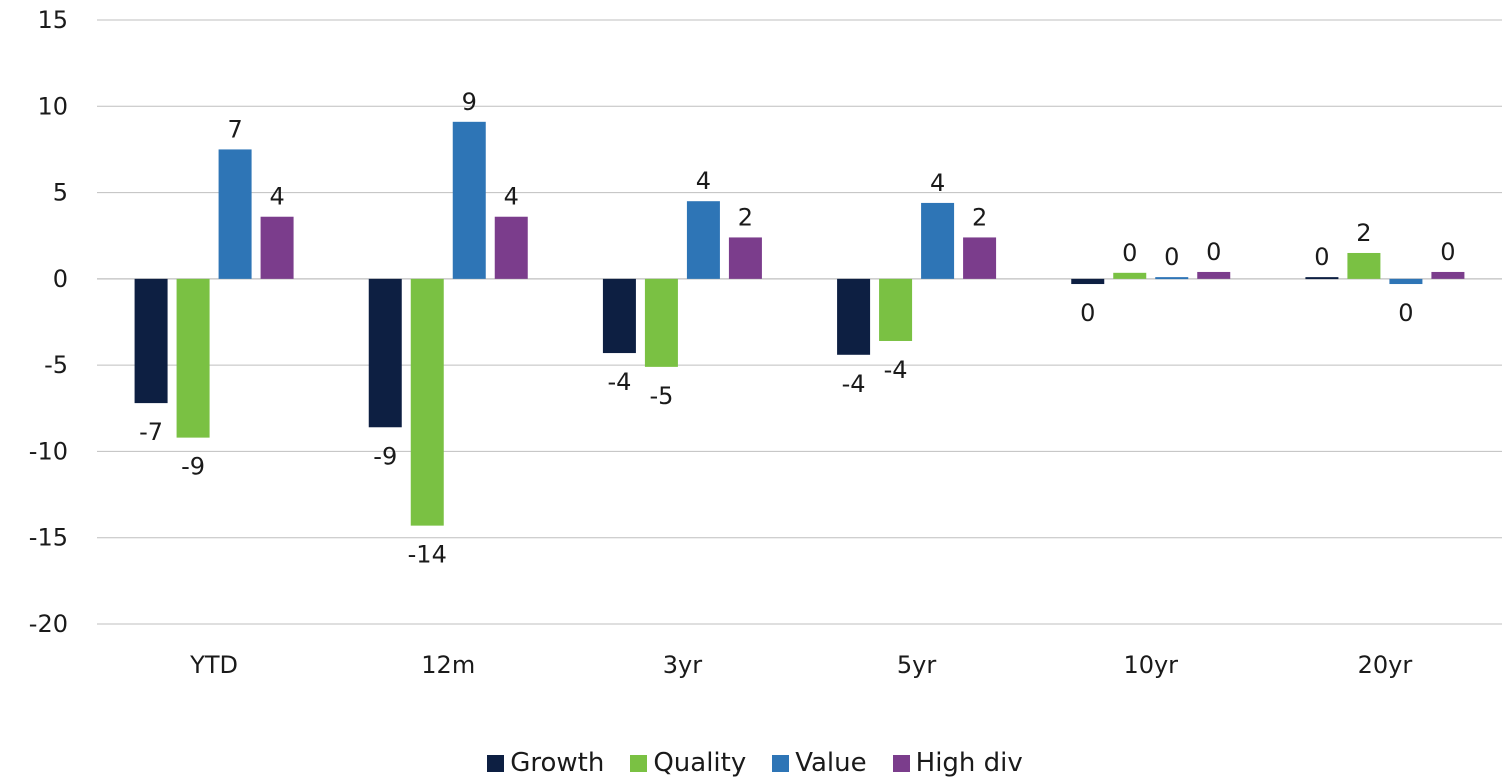  I want to click on y-tick-label: 15, so click(52, 20).